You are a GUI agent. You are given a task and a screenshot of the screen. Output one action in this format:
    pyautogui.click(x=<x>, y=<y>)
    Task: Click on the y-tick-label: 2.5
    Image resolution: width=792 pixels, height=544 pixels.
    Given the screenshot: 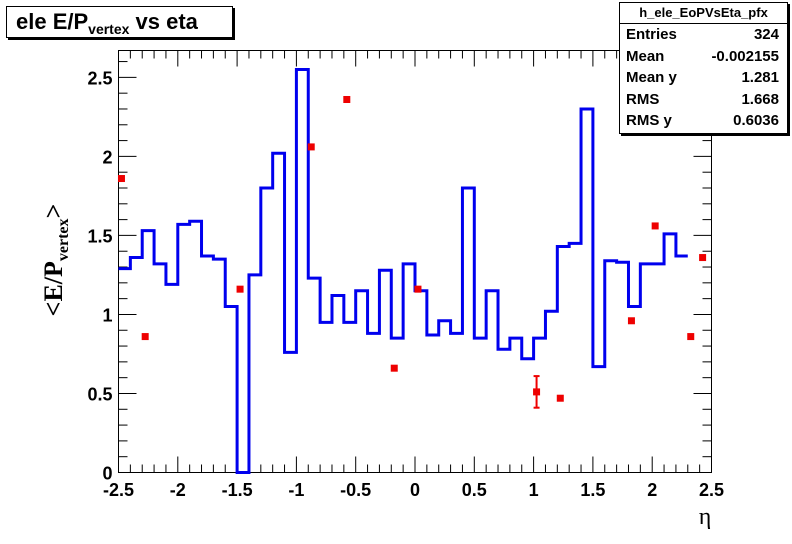 What is the action you would take?
    pyautogui.click(x=99, y=78)
    